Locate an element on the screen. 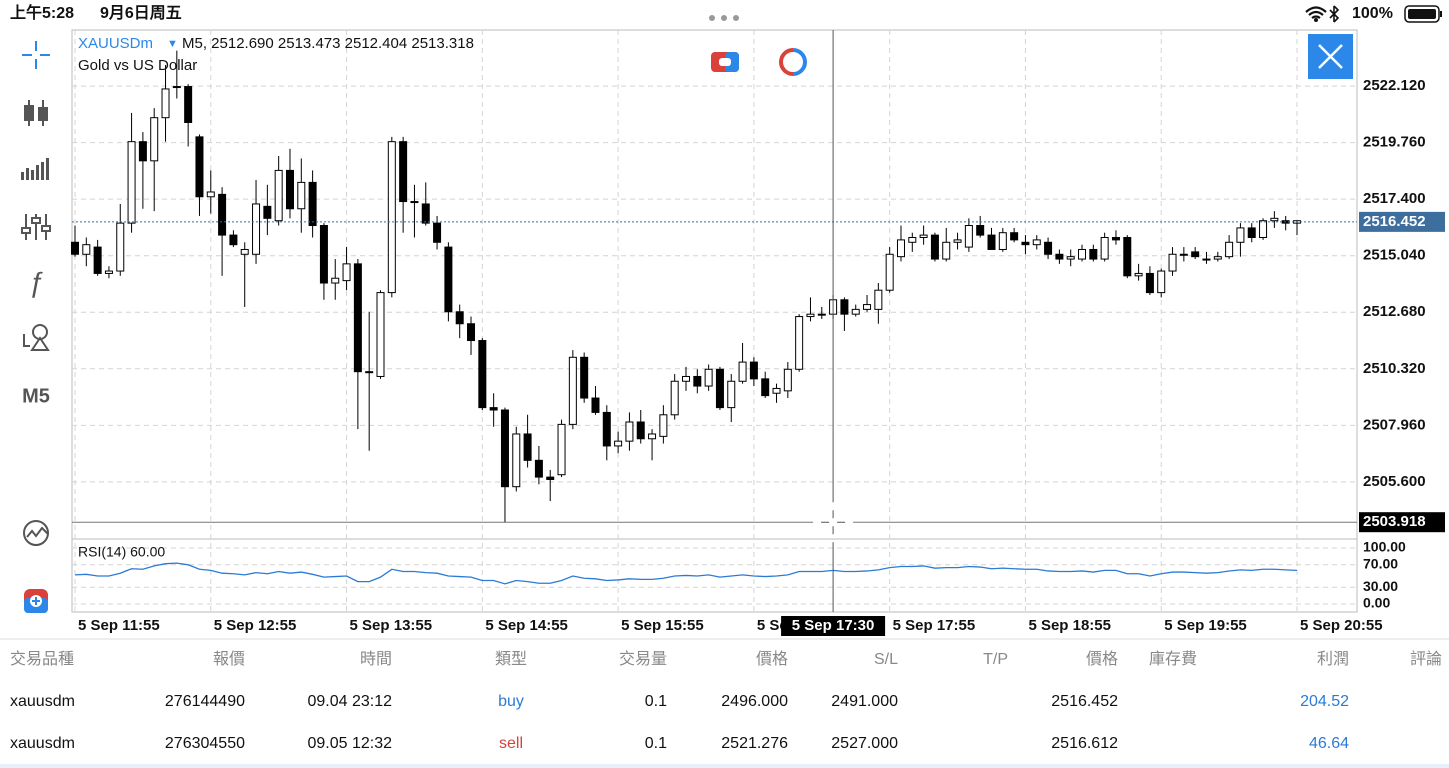  crosshair-price-tag is located at coordinates (1402, 522).